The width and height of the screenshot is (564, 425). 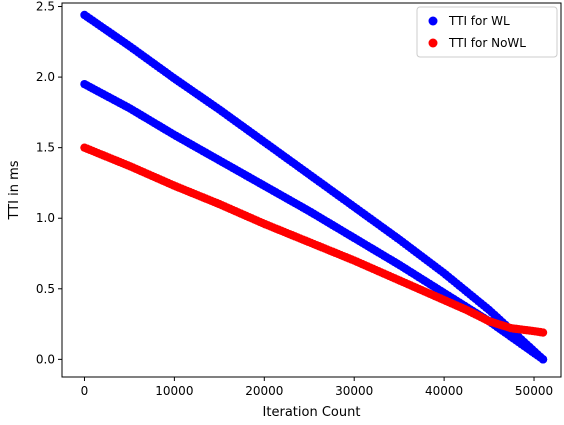 I want to click on y-axis-label: TTI in ms, so click(x=14, y=190).